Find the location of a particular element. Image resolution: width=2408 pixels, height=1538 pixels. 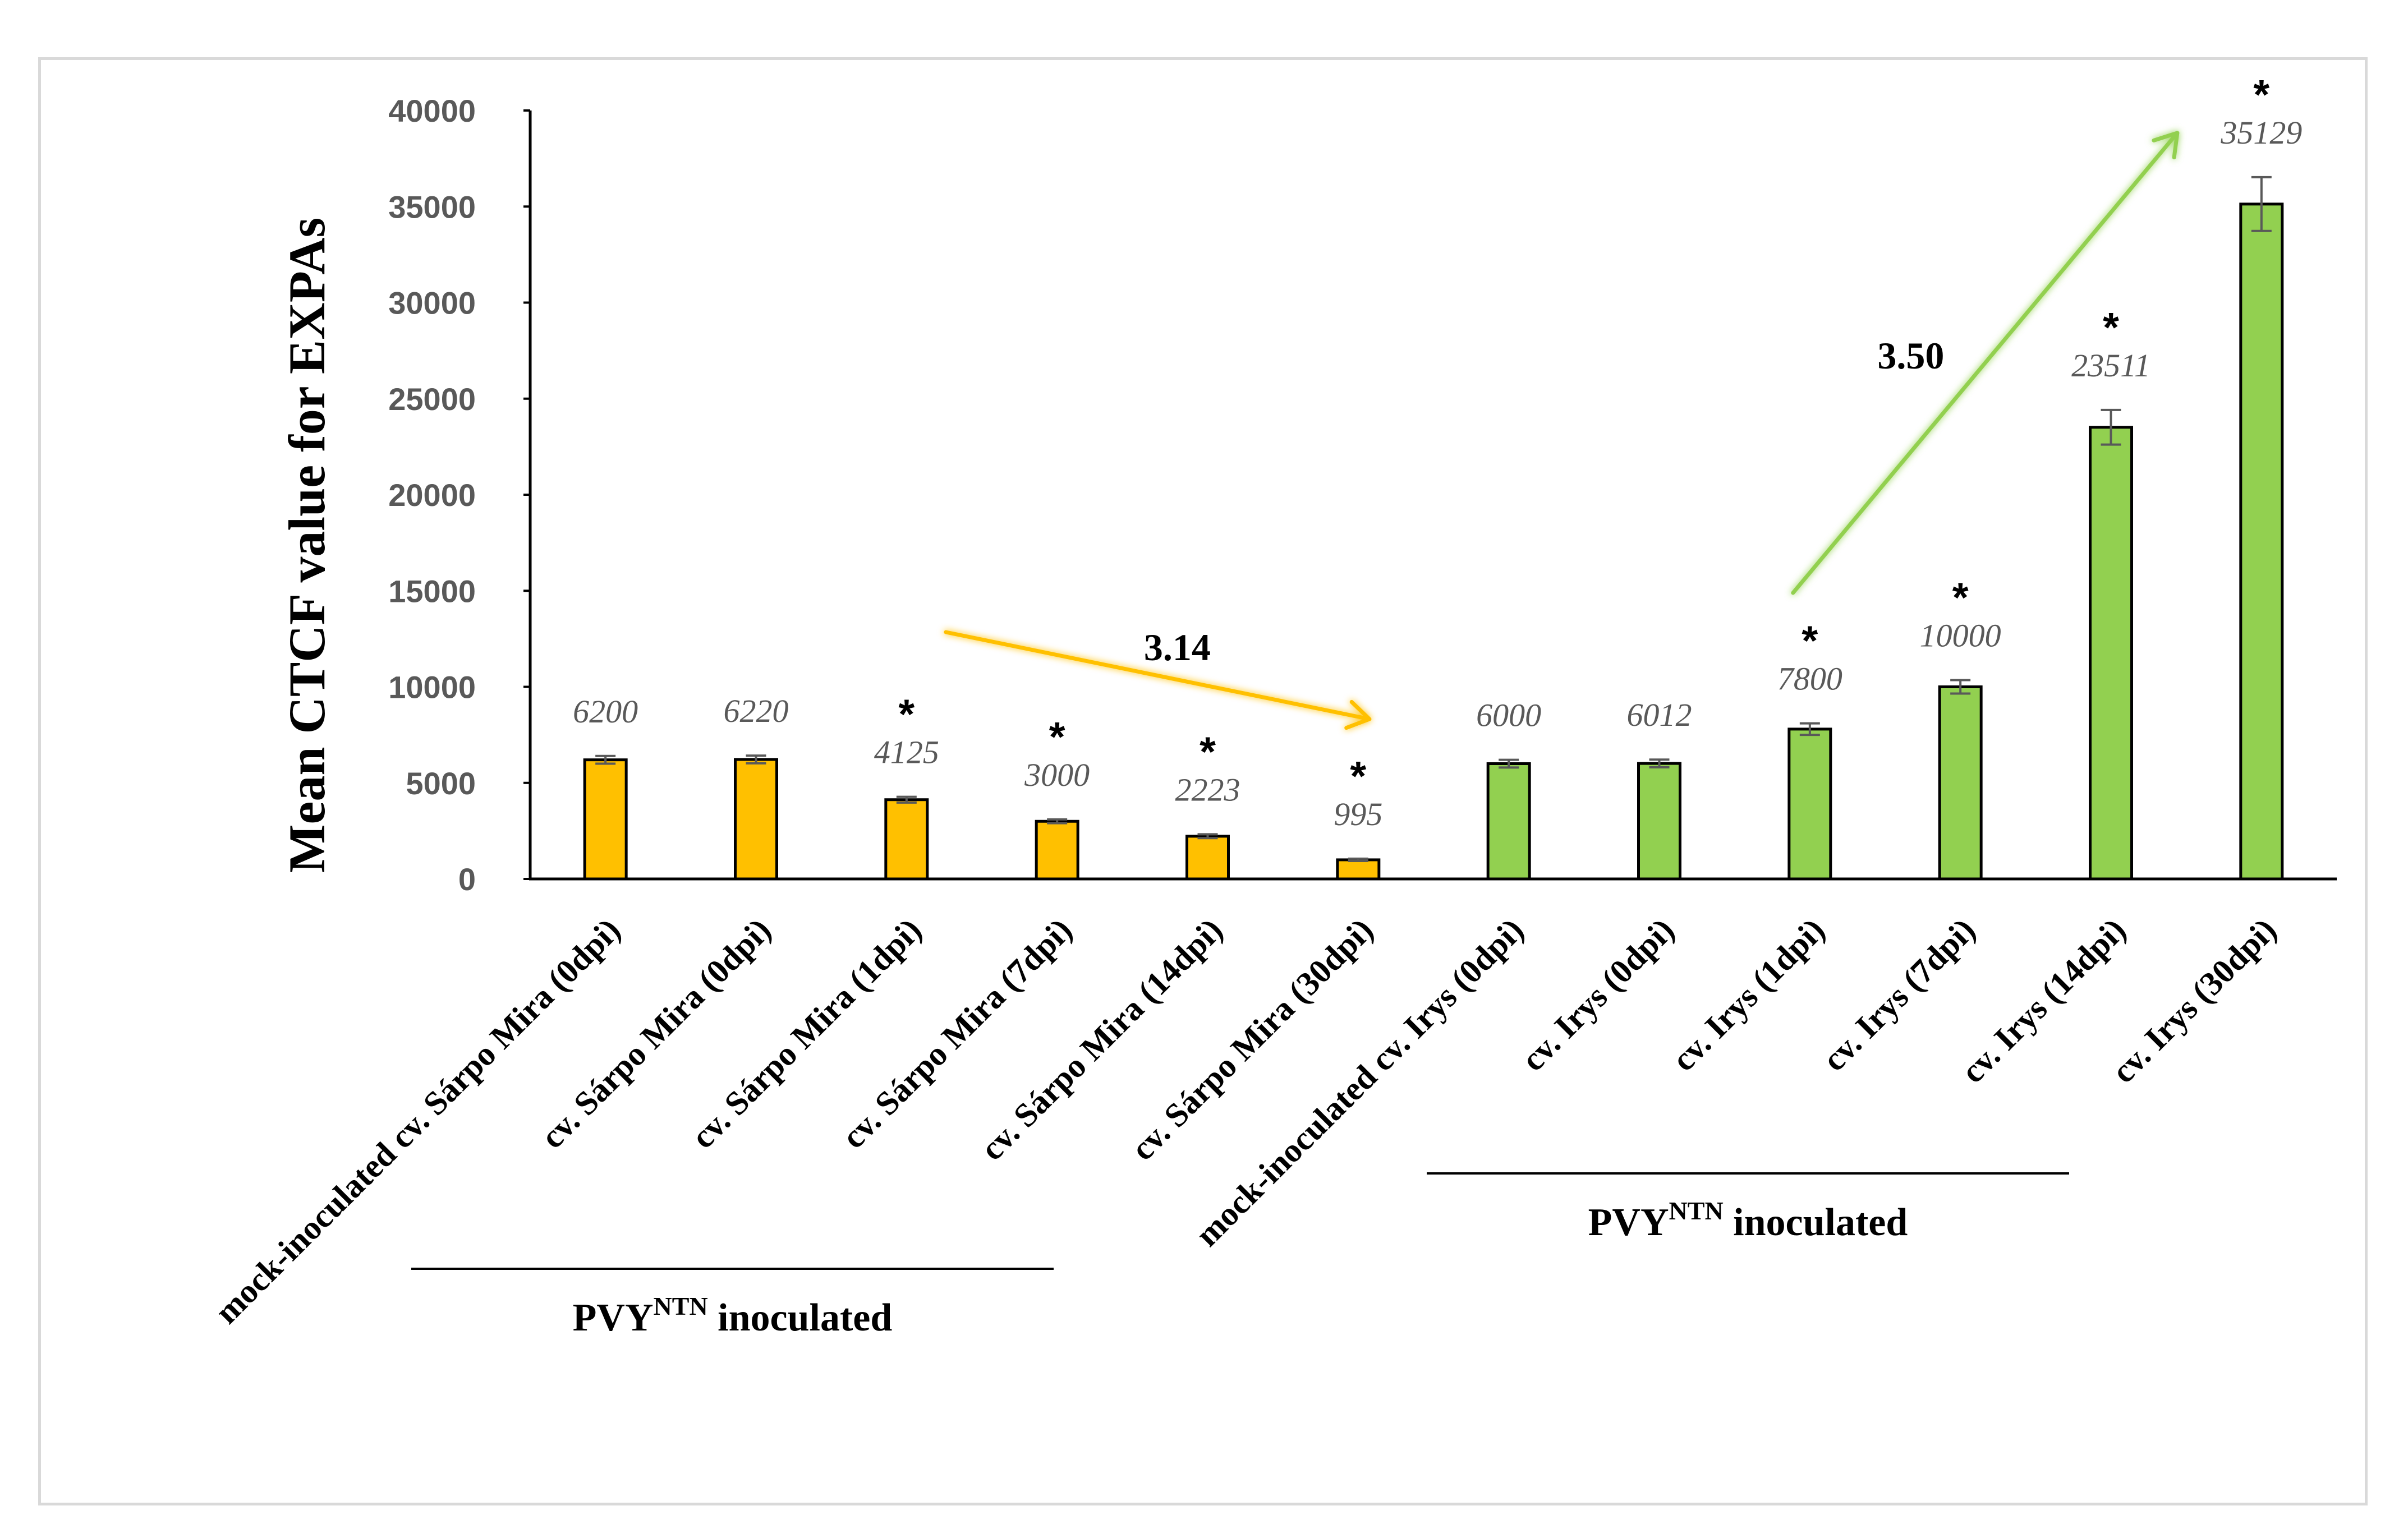

y-axis-ticks: 0 5000 10000 15000 20000 25000 30000 35000 40000 is located at coordinates (459, 495).